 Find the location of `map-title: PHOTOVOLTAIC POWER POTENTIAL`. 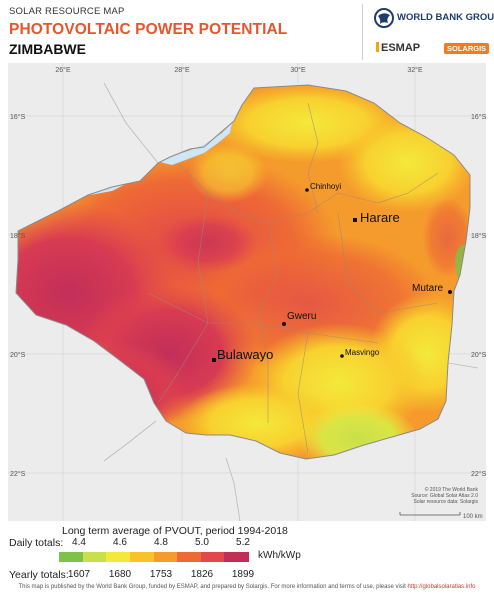

map-title: PHOTOVOLTAIC POWER POTENTIAL is located at coordinates (148, 29).